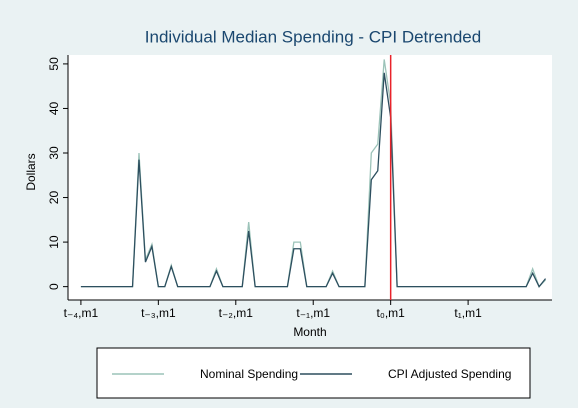 The width and height of the screenshot is (578, 408). I want to click on y-tick-label: 50, so click(54, 64).